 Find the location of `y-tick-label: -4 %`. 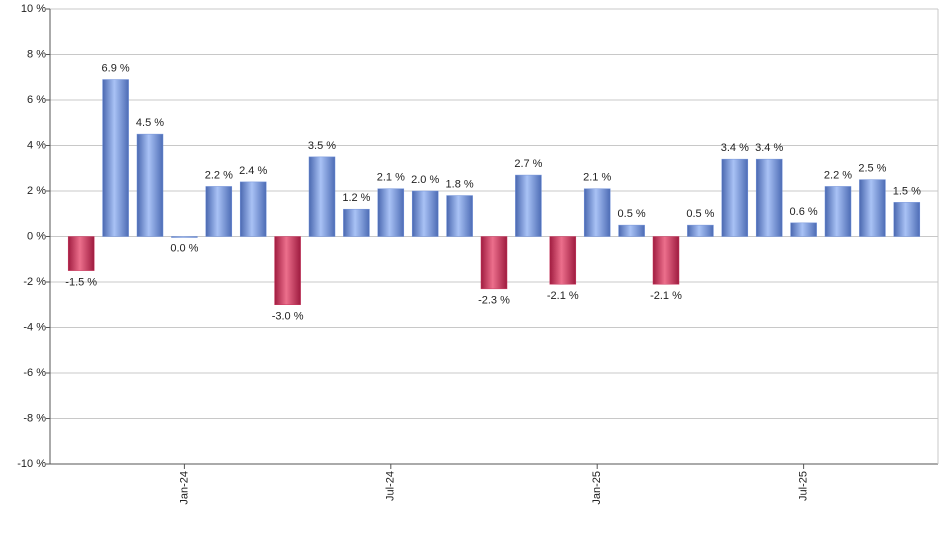

y-tick-label: -4 % is located at coordinates (34, 327).